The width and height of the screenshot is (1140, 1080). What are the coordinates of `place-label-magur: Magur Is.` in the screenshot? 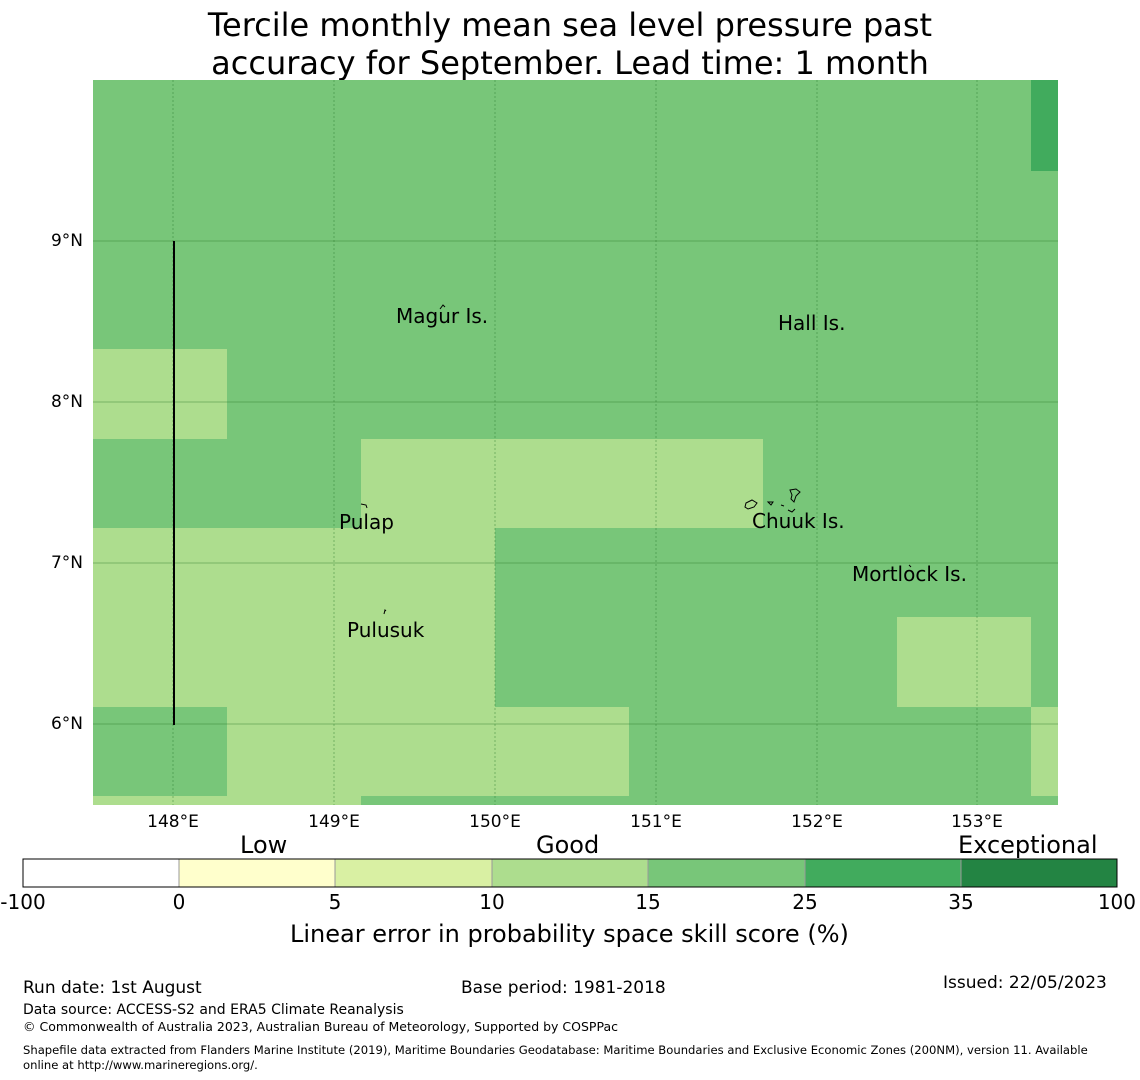 It's located at (442, 316).